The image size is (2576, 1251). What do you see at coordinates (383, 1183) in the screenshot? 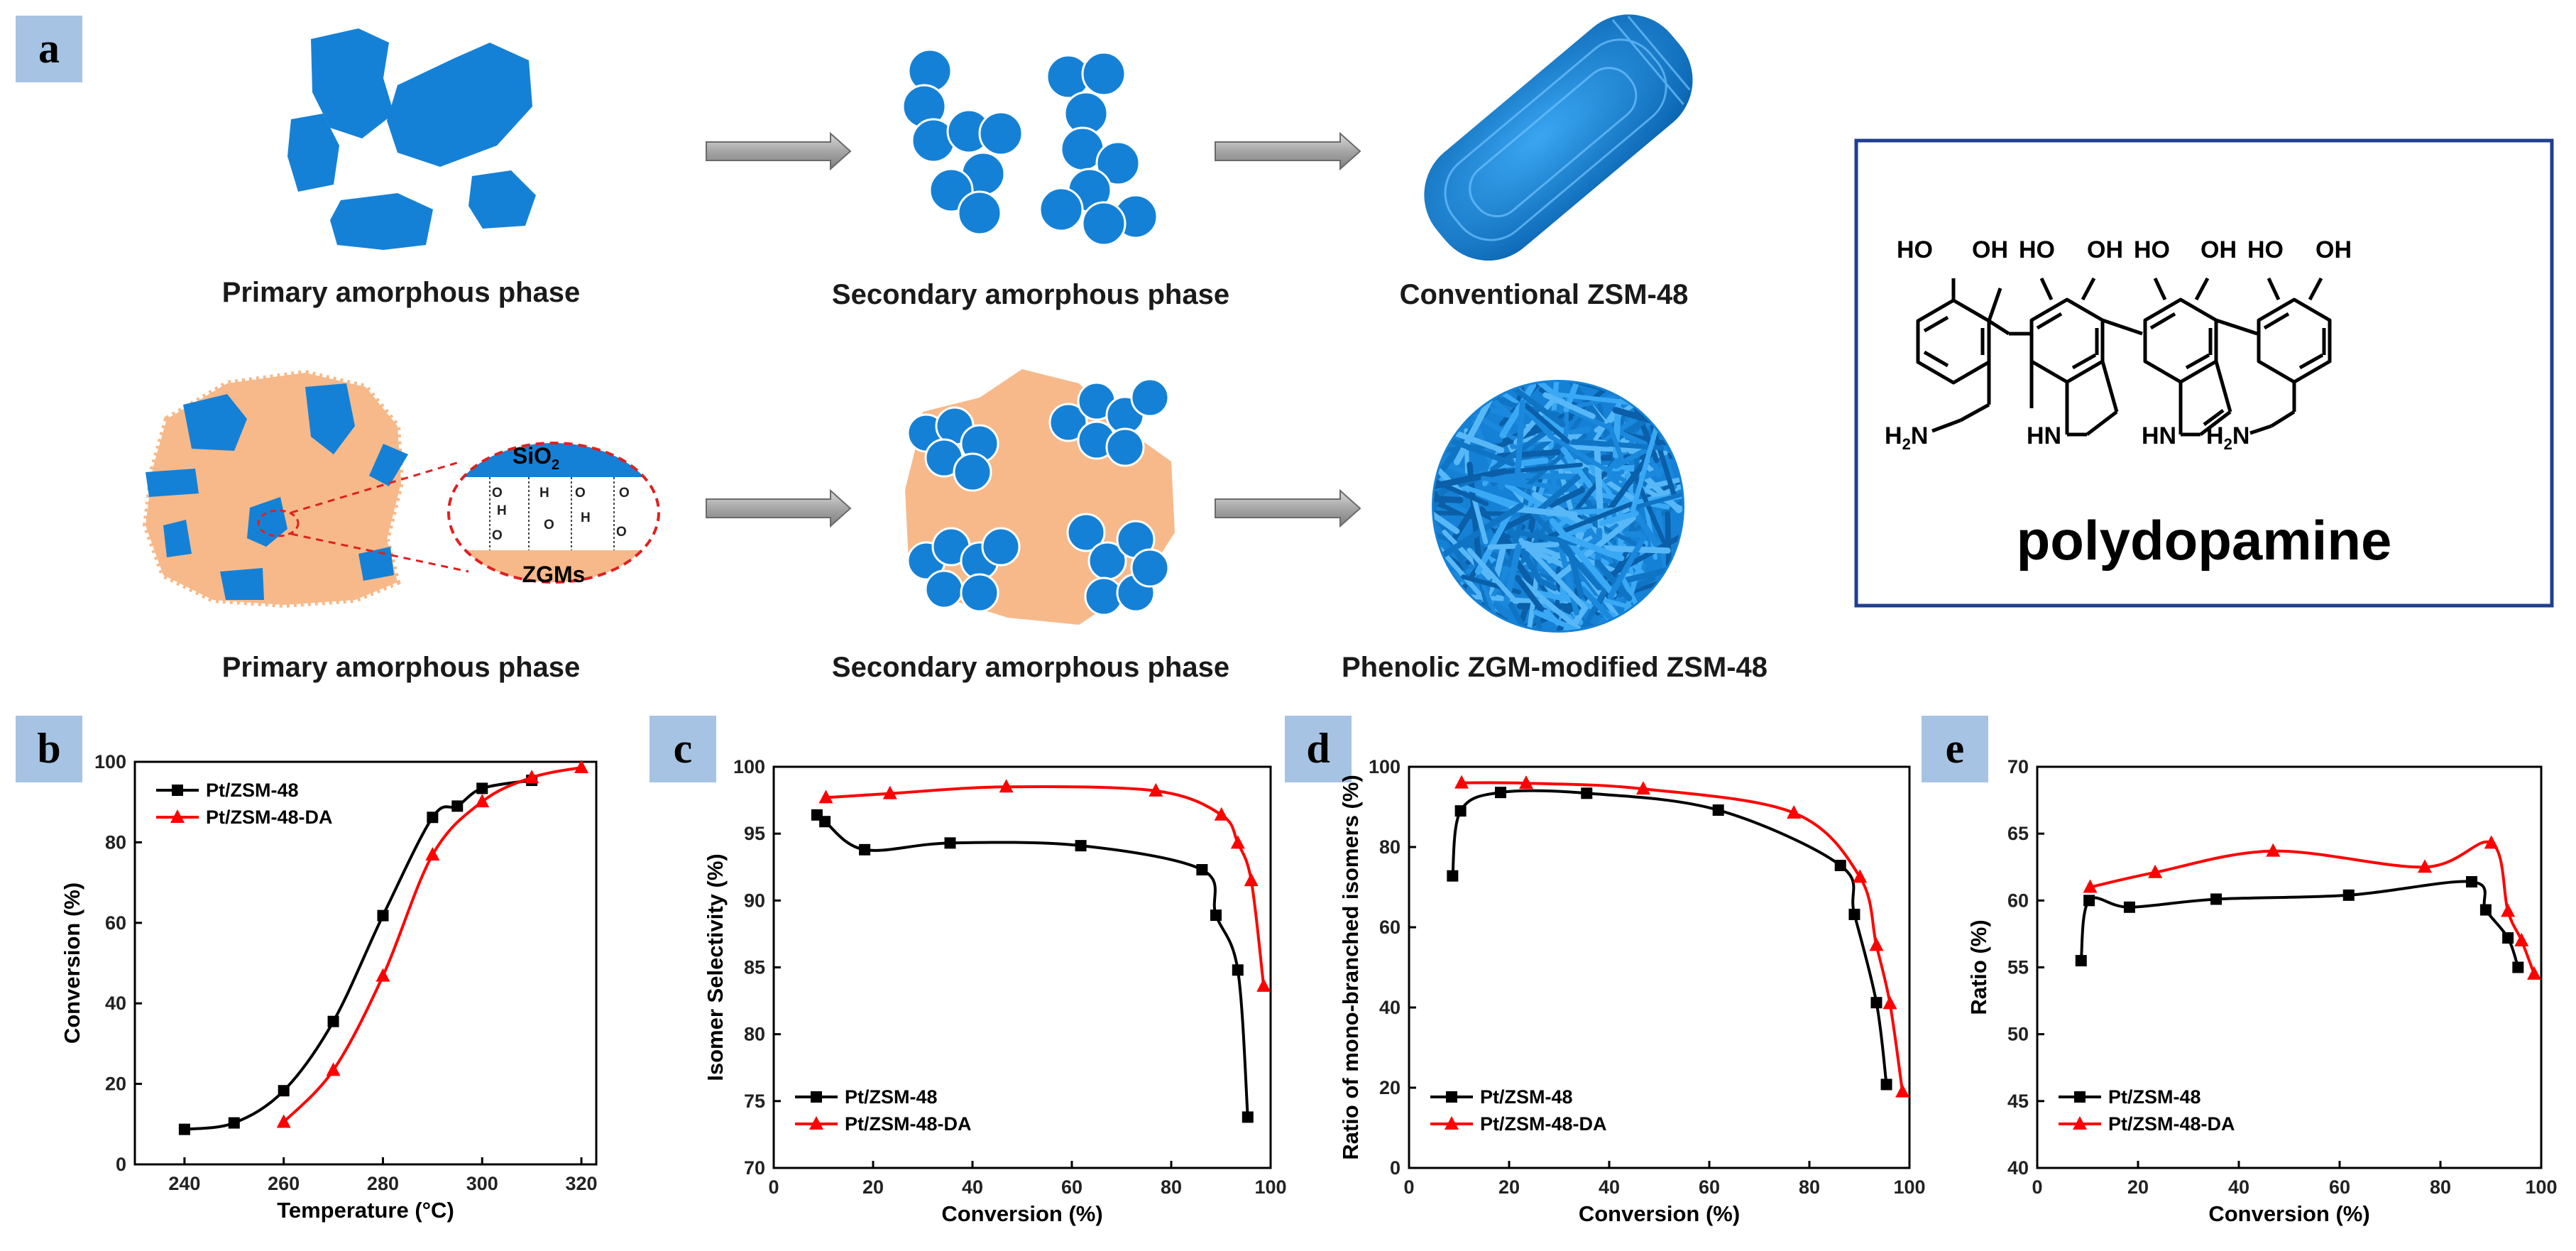
I see `x-tick-label: 280` at bounding box center [383, 1183].